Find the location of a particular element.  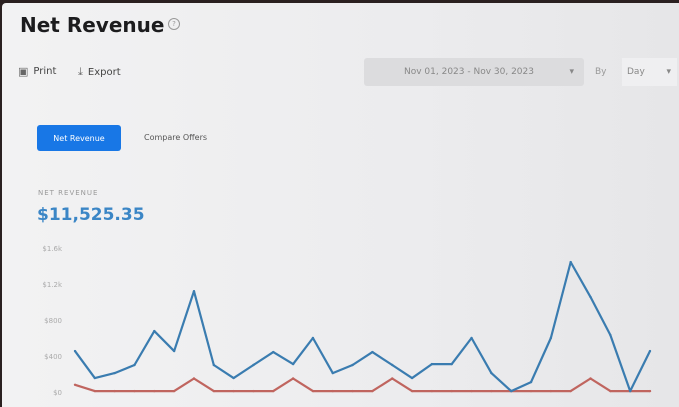

date-range-select: Nov 01, 2023 - Nov 30, 2023 ▾ is located at coordinates (474, 72).